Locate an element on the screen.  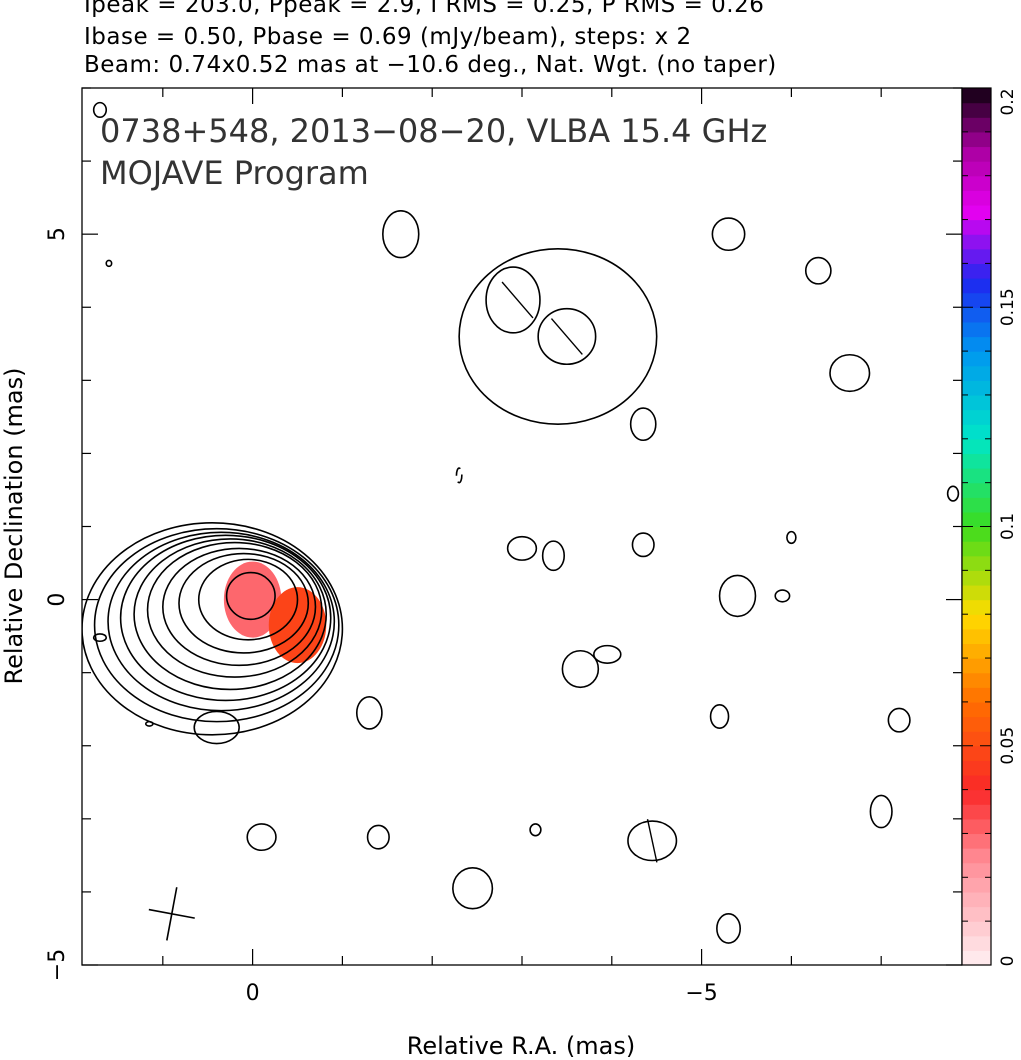
plot-title: 0738+548, 2013−08−20, VLBA 15.4 GHz is located at coordinates (433, 131).